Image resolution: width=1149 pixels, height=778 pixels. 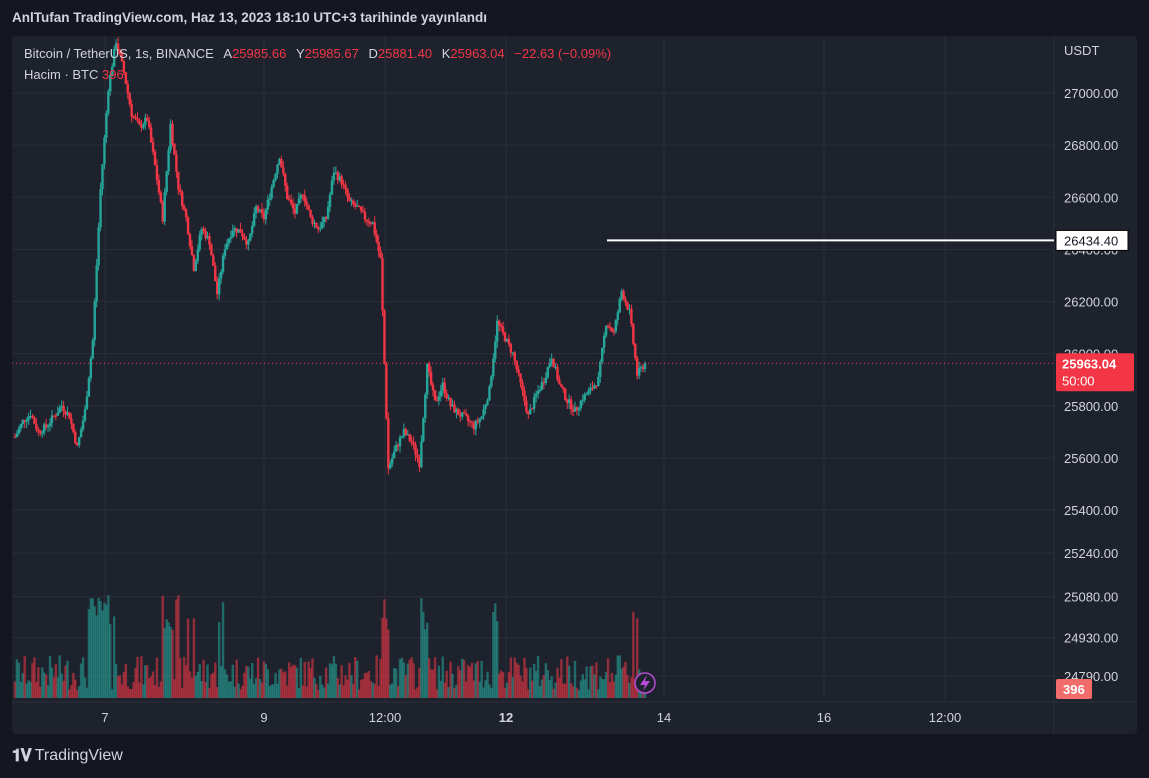 I want to click on volume-label: Hacim · BTC, so click(x=61, y=74).